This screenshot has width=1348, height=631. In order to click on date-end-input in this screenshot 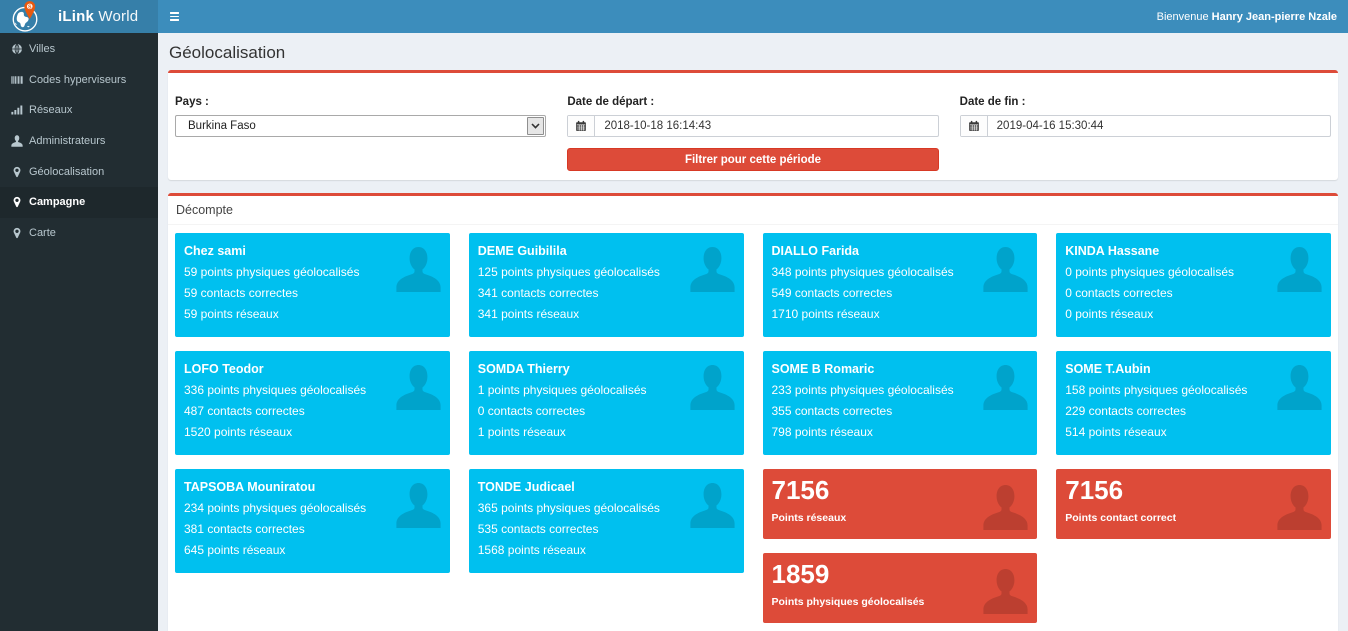, I will do `click(1158, 126)`.